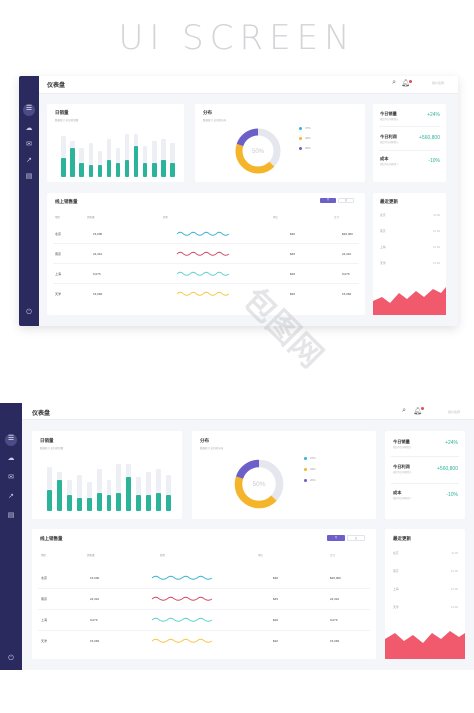 This screenshot has width=474, height=713. Describe the element at coordinates (454, 553) in the screenshot. I see `update-time: 11:00` at that location.